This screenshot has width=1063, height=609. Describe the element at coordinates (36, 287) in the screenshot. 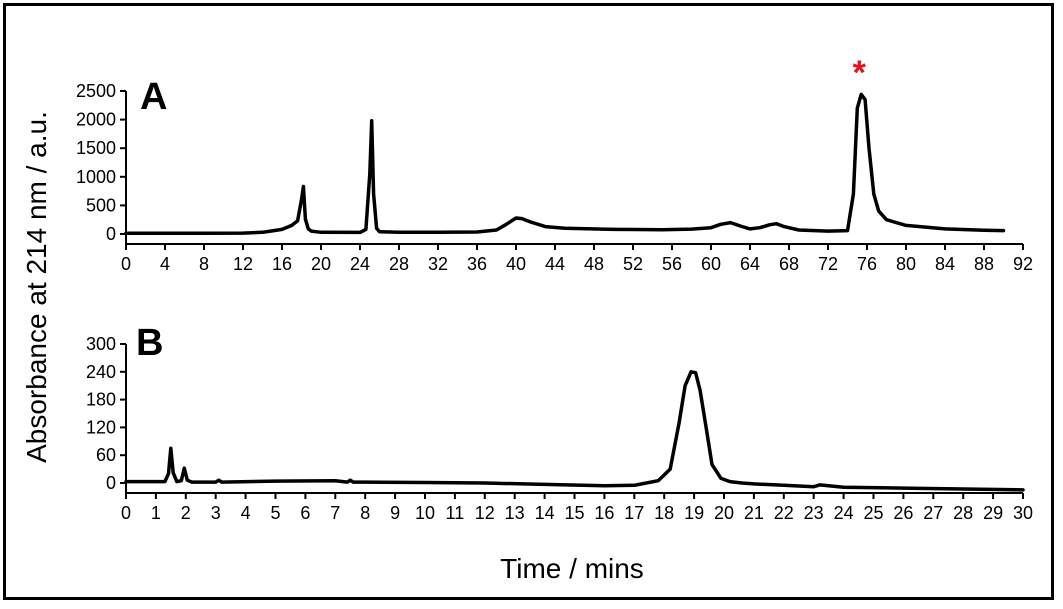

I see `y-axis-label: Absorbance at 214 nm / a.u.` at that location.